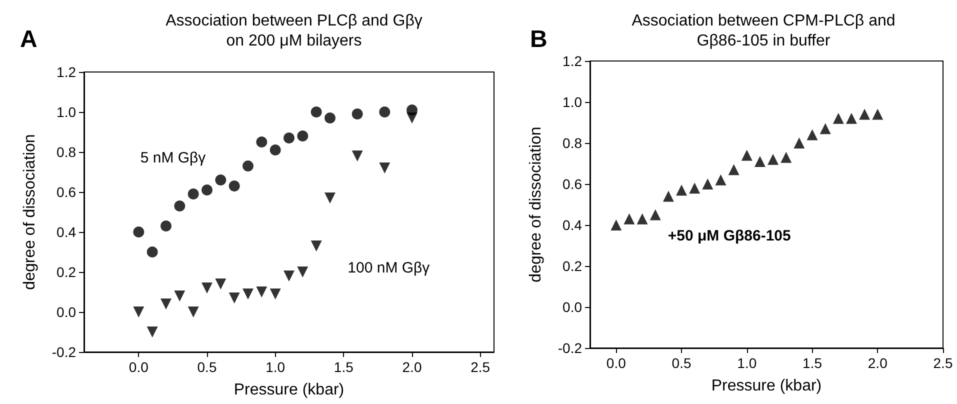  What do you see at coordinates (173, 158) in the screenshot?
I see `series-label: 5 nM Gβγ` at bounding box center [173, 158].